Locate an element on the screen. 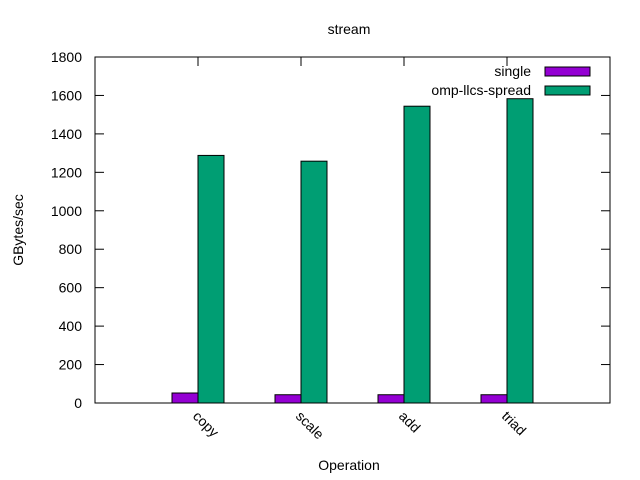 This screenshot has height=480, width=640. y-tick-label: 600 is located at coordinates (71, 288).